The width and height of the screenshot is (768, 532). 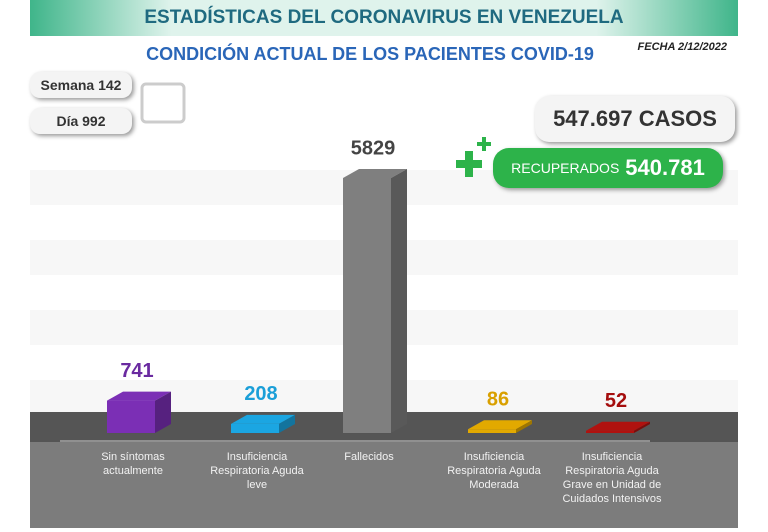 What do you see at coordinates (498, 400) in the screenshot?
I see `value-label: 86` at bounding box center [498, 400].